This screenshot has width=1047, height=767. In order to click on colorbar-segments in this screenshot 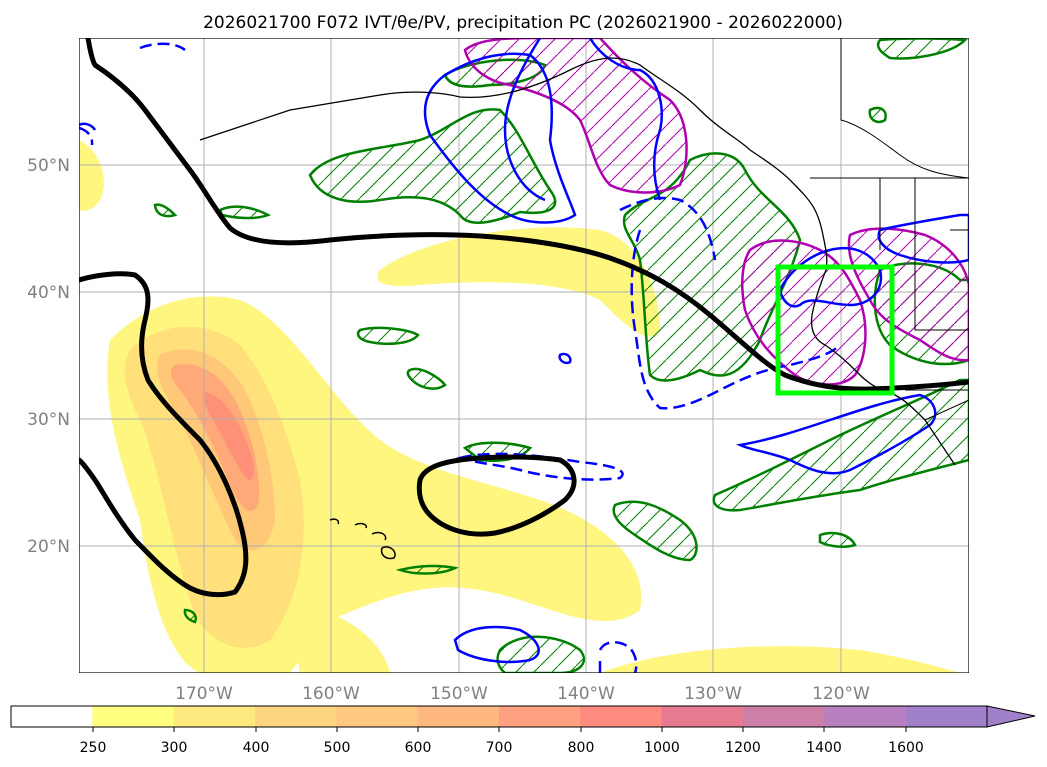, I will do `click(499, 716)`.